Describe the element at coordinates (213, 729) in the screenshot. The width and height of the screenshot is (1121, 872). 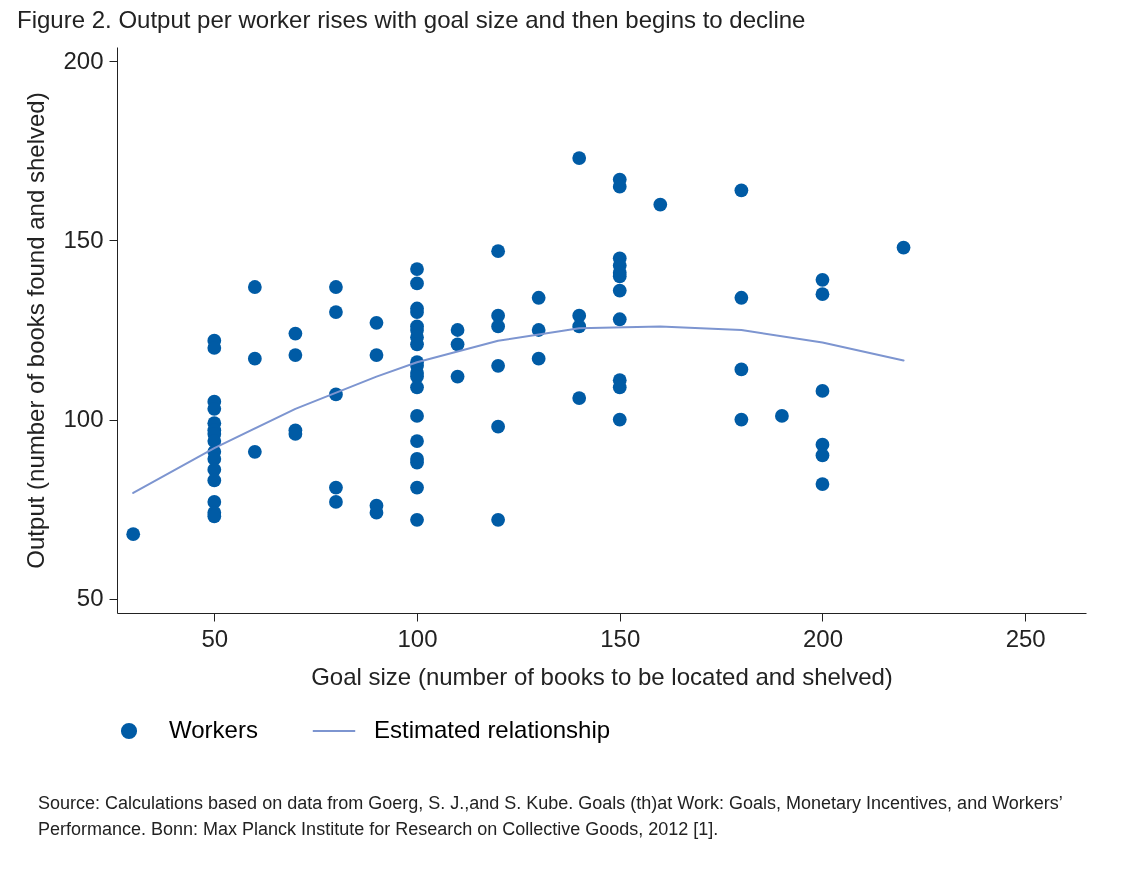
I see `legend-label: Workers` at that location.